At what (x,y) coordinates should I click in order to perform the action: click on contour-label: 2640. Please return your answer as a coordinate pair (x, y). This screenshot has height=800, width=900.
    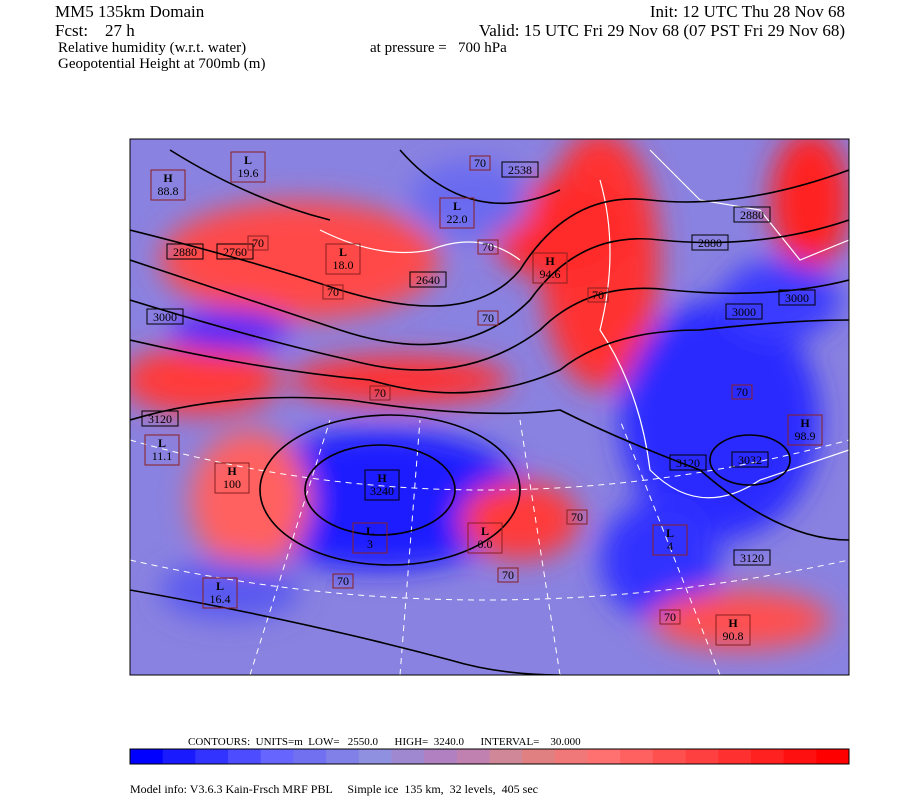
    Looking at the image, I should click on (428, 280).